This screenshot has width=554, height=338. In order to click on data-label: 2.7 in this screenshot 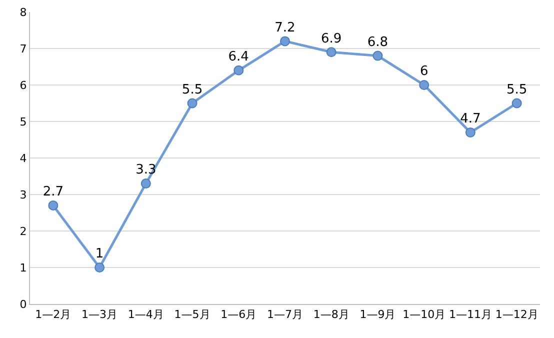, I will do `click(53, 192)`.